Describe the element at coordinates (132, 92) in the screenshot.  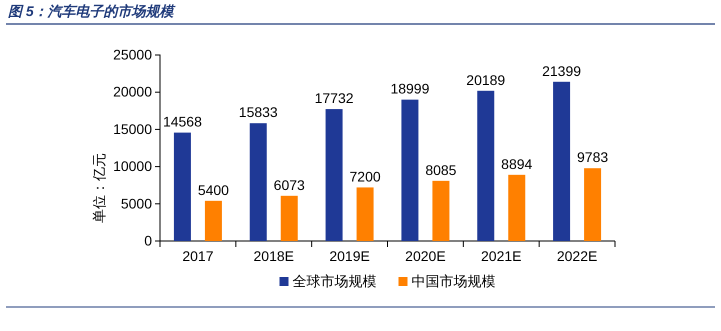
I see `y-tick-label: 20000` at that location.